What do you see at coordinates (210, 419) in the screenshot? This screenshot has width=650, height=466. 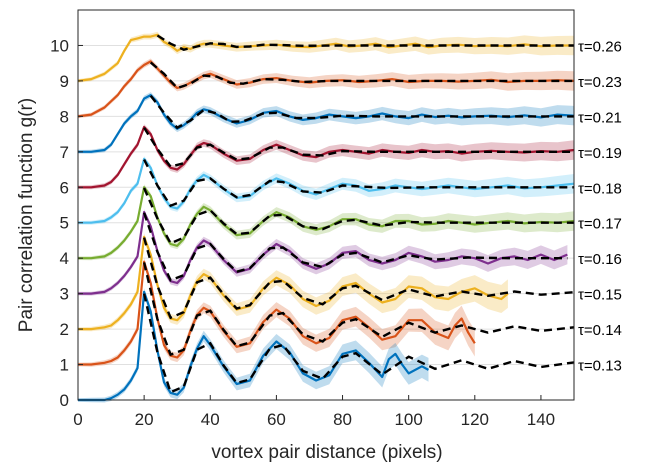 I see `x-tick-label-40: 40` at bounding box center [210, 419].